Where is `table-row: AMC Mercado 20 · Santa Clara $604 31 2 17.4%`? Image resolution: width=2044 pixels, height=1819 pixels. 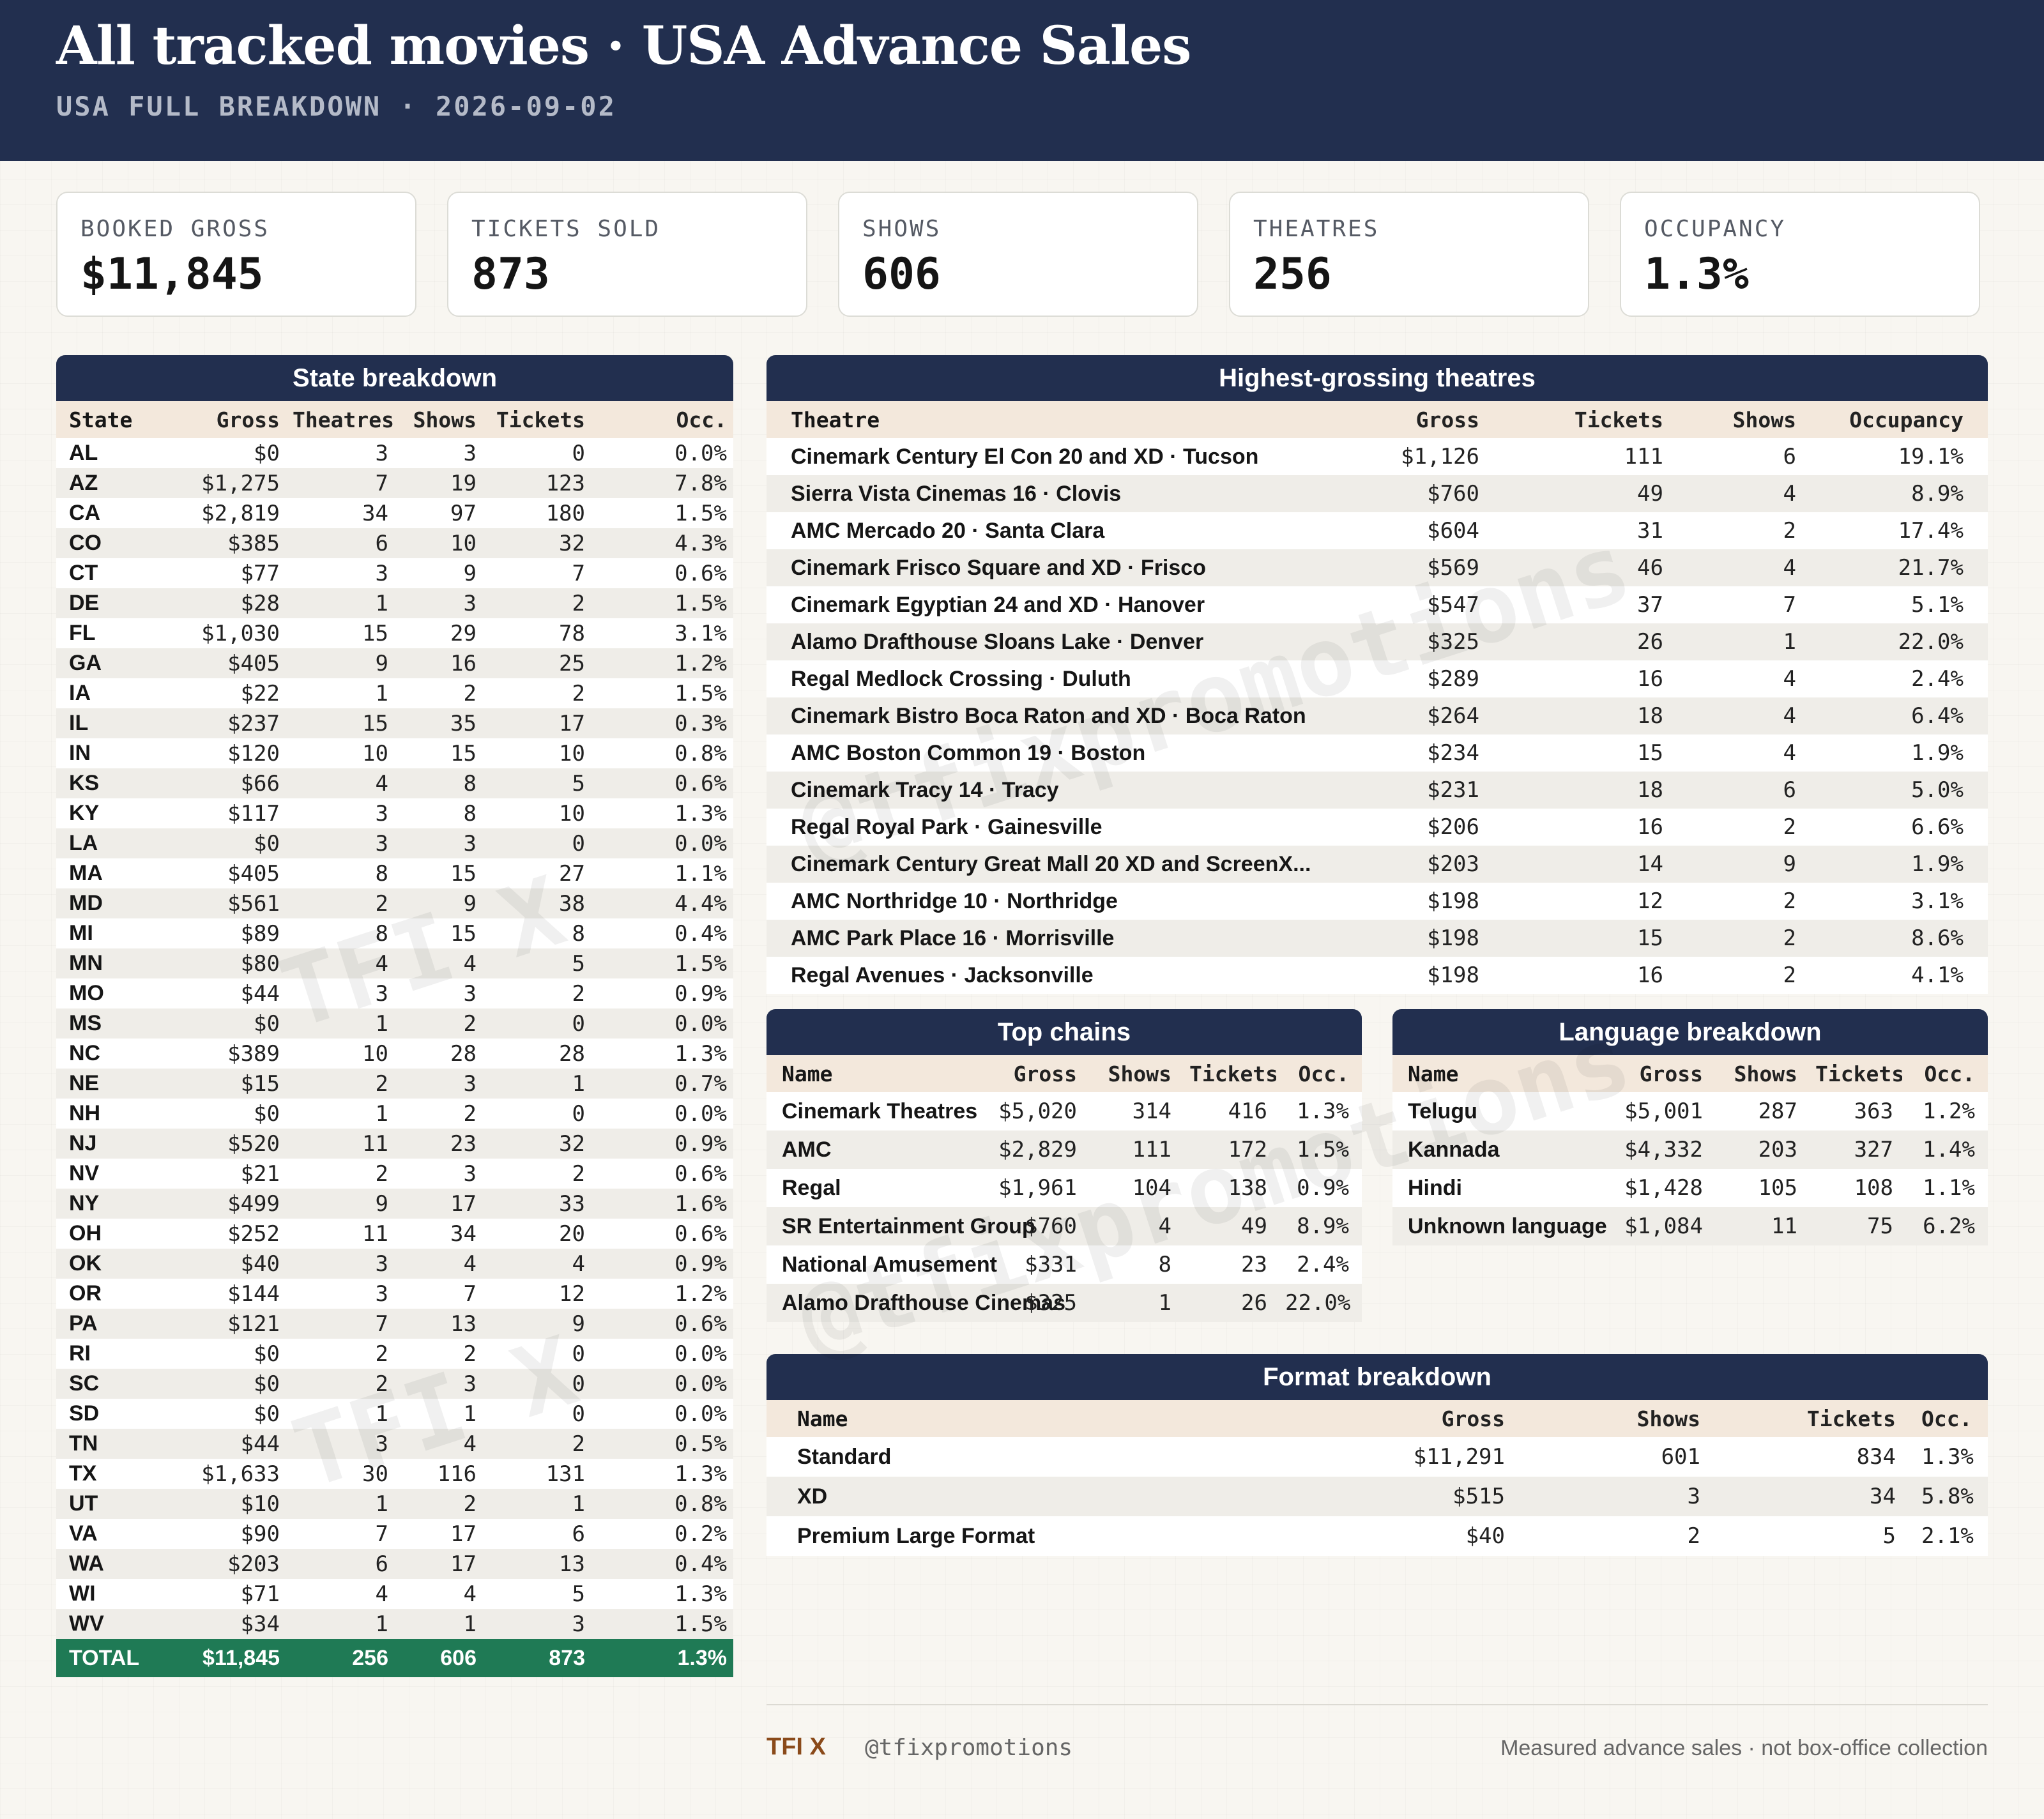 table-row: AMC Mercado 20 · Santa Clara $604 31 2 17.4% is located at coordinates (1377, 530).